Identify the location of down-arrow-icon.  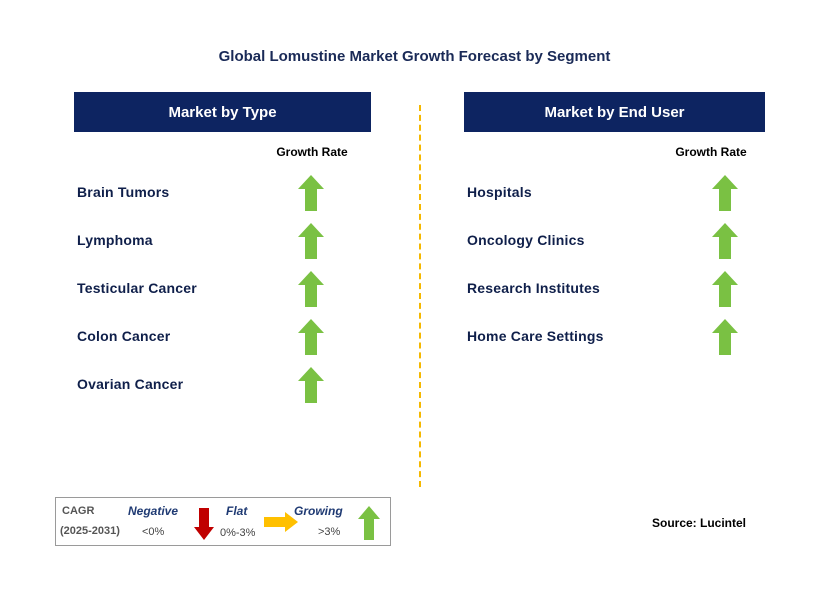
(204, 524).